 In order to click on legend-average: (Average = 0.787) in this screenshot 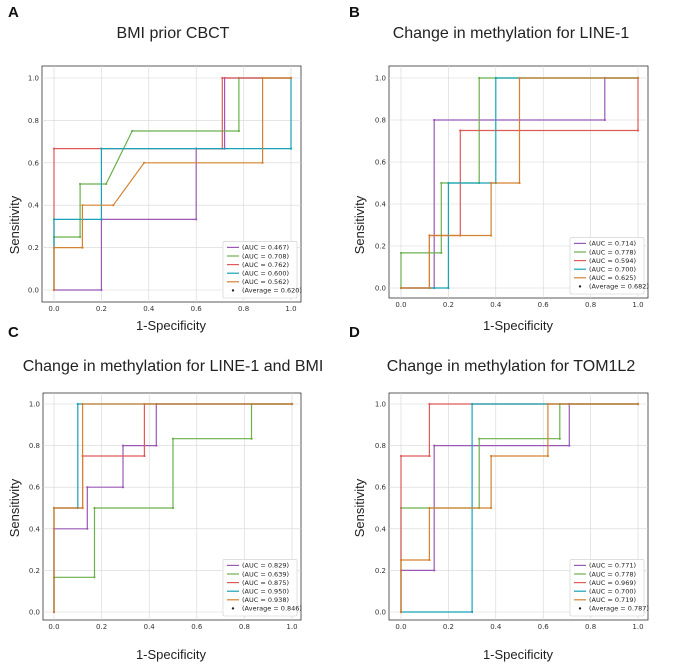, I will do `click(619, 609)`.